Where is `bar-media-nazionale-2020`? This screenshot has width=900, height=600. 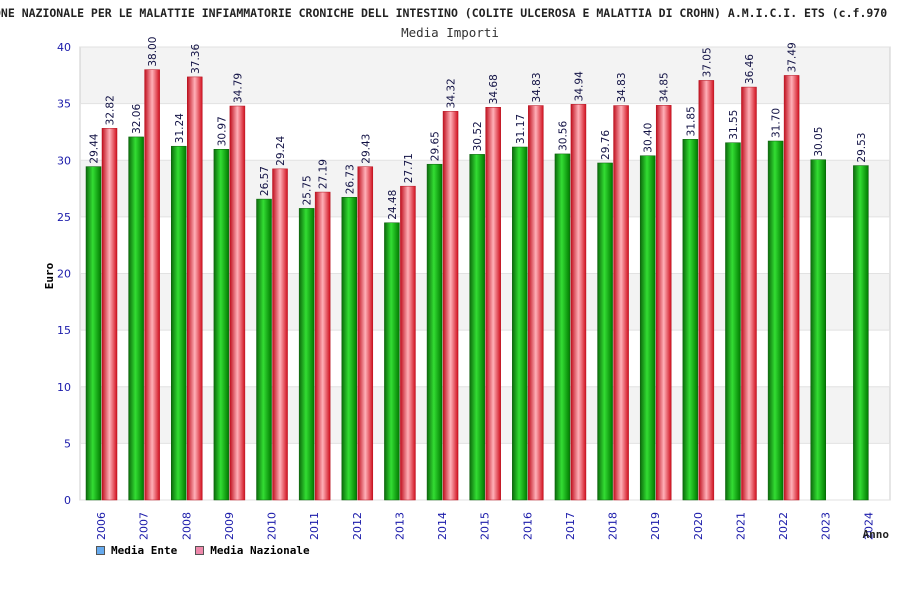
bar-media-nazionale-2020 is located at coordinates (706, 290).